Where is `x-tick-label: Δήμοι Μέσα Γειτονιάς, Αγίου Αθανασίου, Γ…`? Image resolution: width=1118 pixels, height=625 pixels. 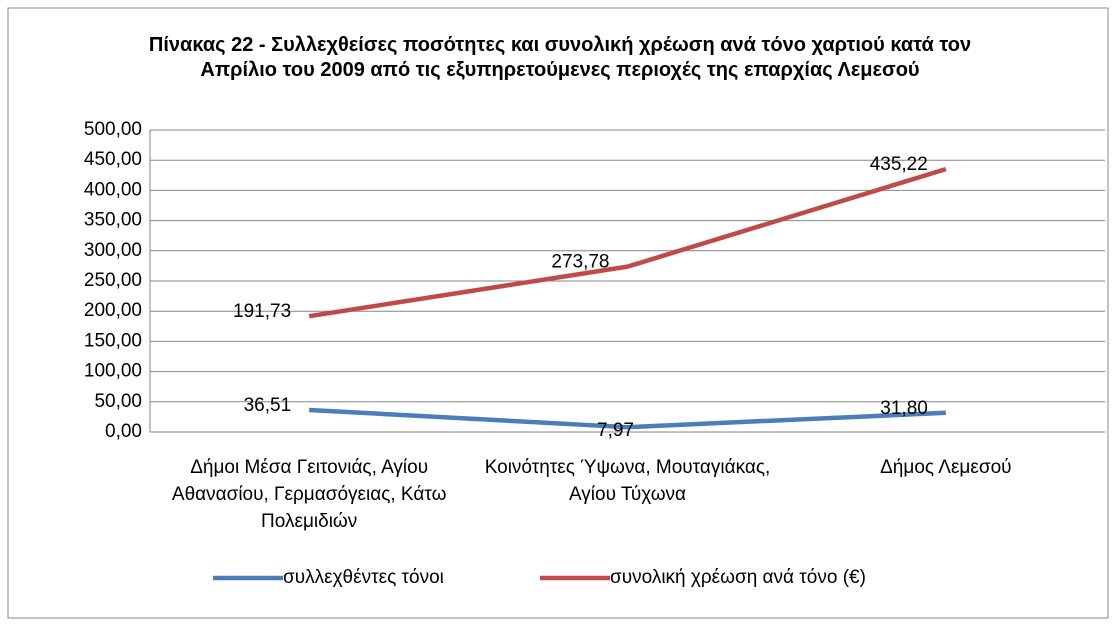 x-tick-label: Δήμοι Μέσα Γειτονιάς, Αγίου Αθανασίου, Γ… is located at coordinates (309, 494).